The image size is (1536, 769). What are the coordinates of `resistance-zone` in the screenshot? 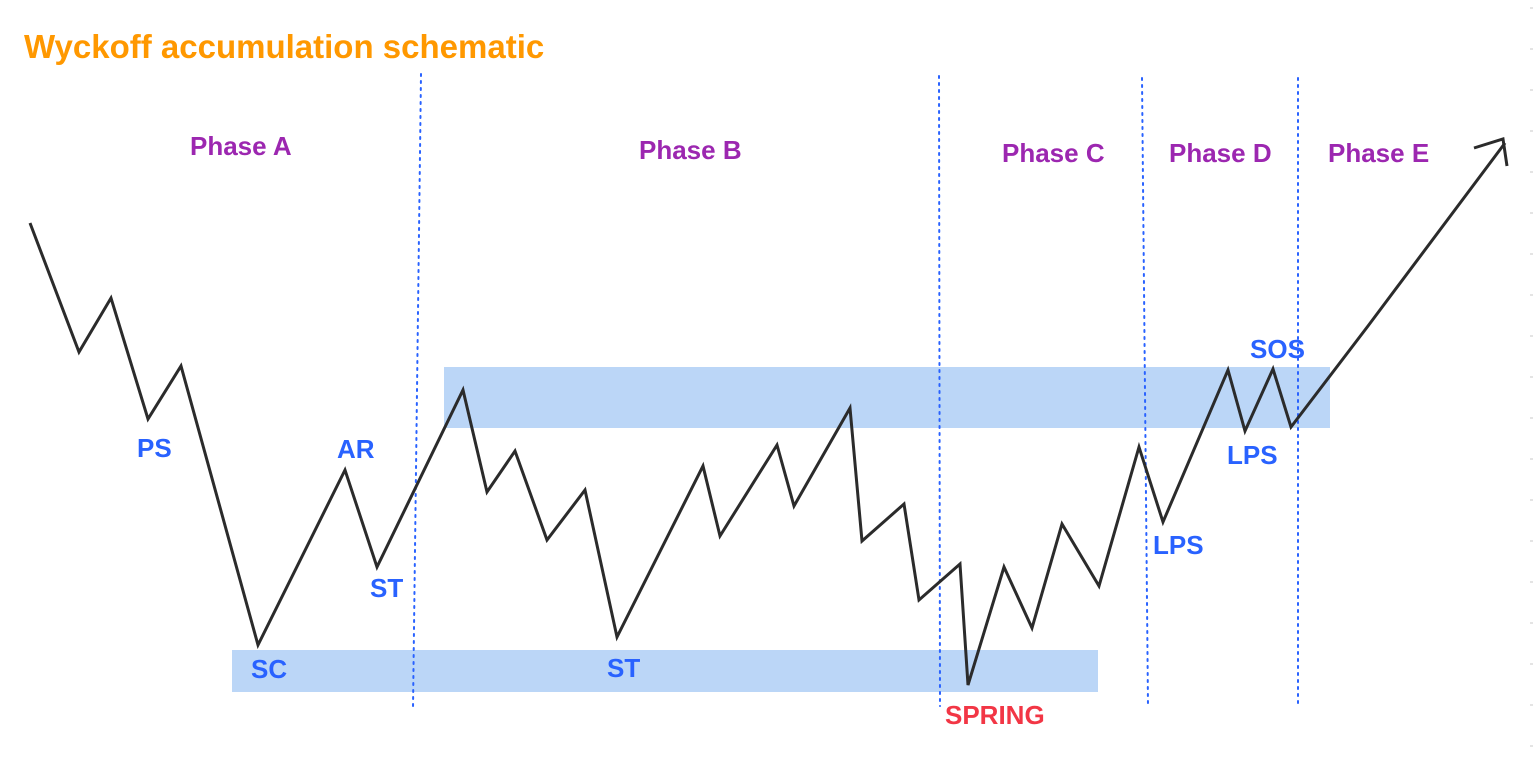 It's located at (887, 397).